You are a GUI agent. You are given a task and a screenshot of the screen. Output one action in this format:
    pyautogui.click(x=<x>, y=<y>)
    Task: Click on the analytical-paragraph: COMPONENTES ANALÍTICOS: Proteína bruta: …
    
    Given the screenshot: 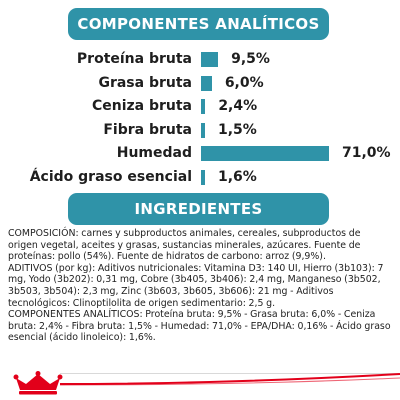 What is the action you would take?
    pyautogui.click(x=199, y=326)
    